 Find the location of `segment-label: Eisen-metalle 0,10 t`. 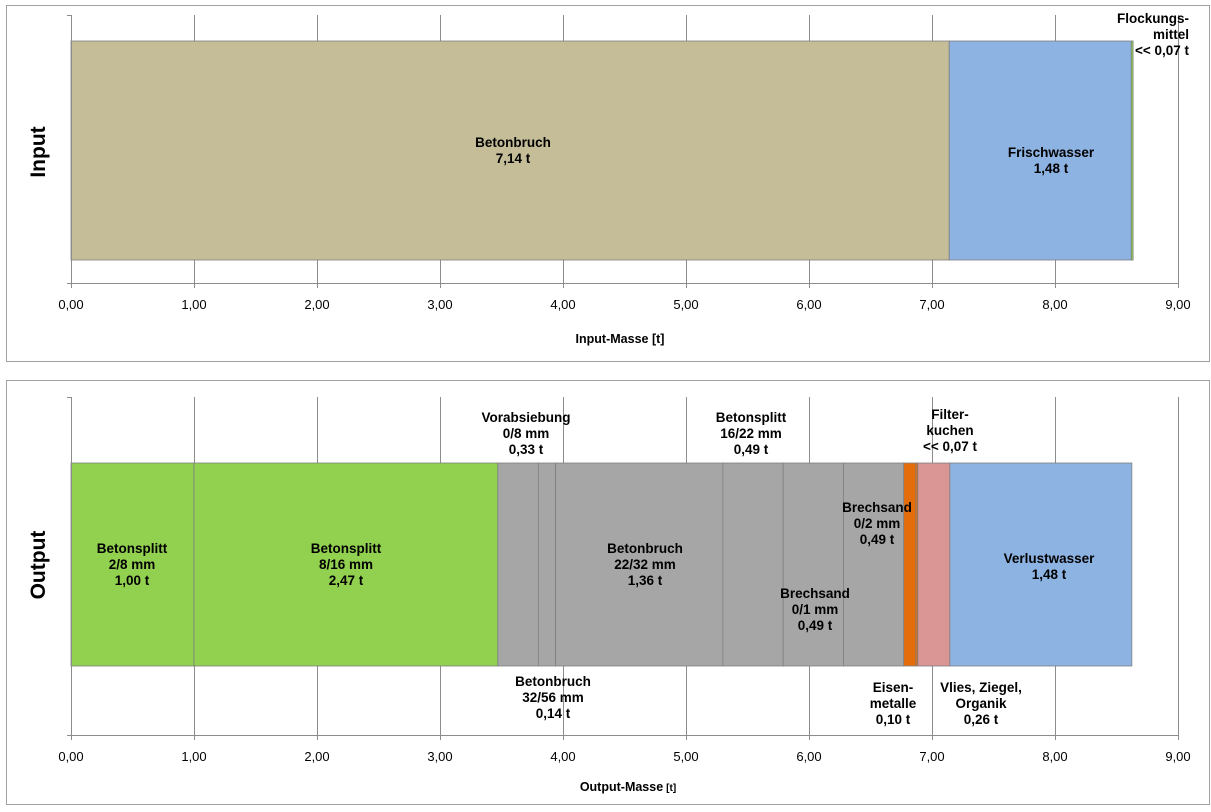

segment-label: Eisen-metalle 0,10 t is located at coordinates (893, 703).